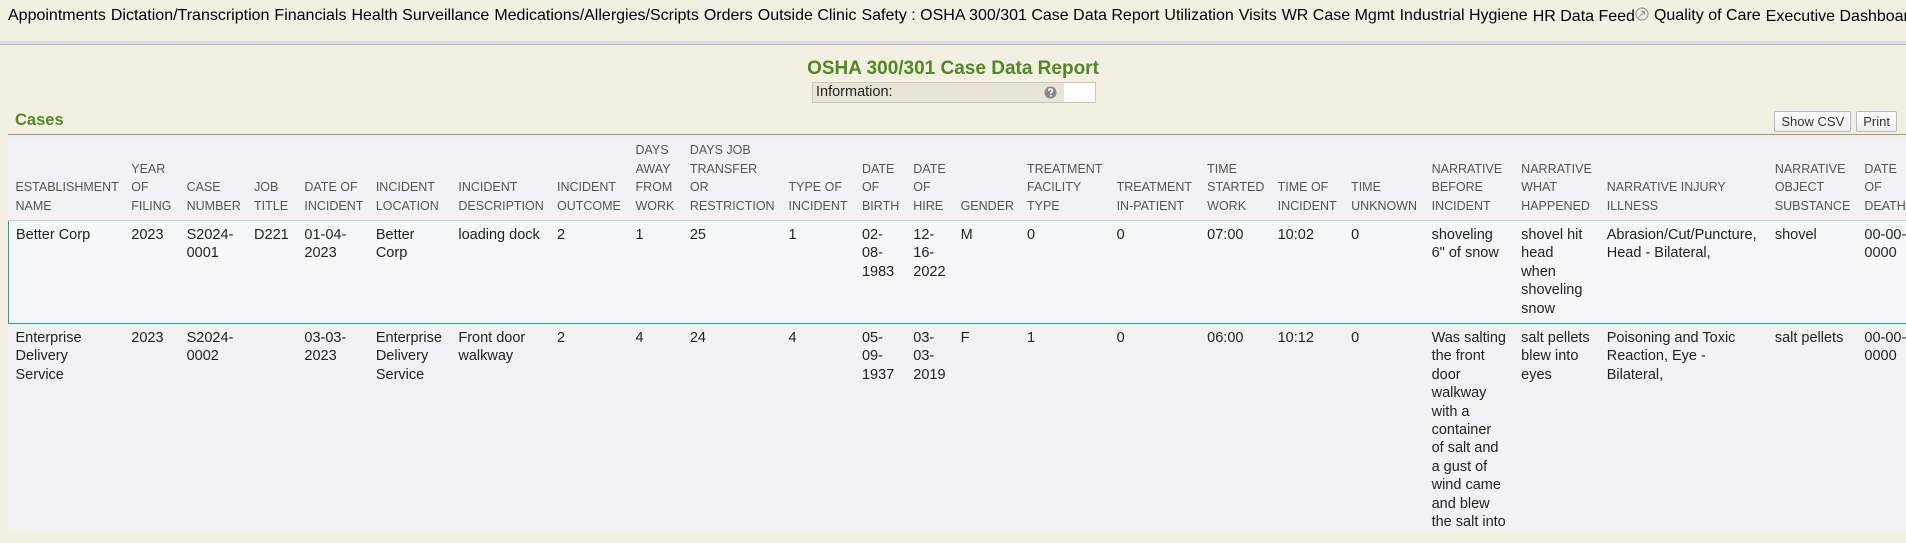 This screenshot has width=1906, height=543. Describe the element at coordinates (953, 68) in the screenshot. I see `report-title: OSHA 300/301 Case Data Report` at that location.